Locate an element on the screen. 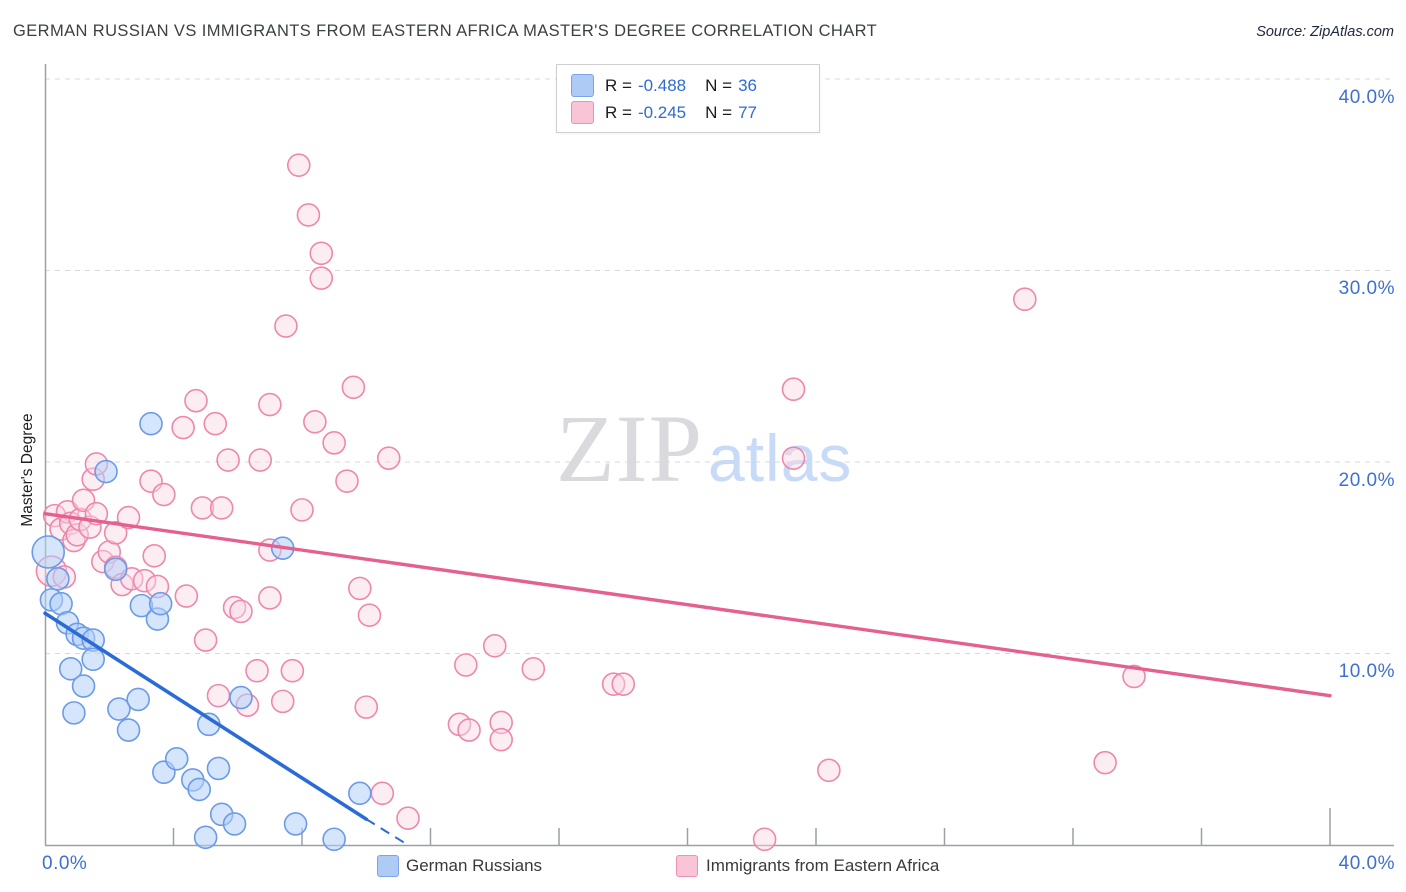 This screenshot has width=1406, height=892. legend-row-immigrants-eastern-africa: R = -0.245 N = 77 is located at coordinates (688, 112).